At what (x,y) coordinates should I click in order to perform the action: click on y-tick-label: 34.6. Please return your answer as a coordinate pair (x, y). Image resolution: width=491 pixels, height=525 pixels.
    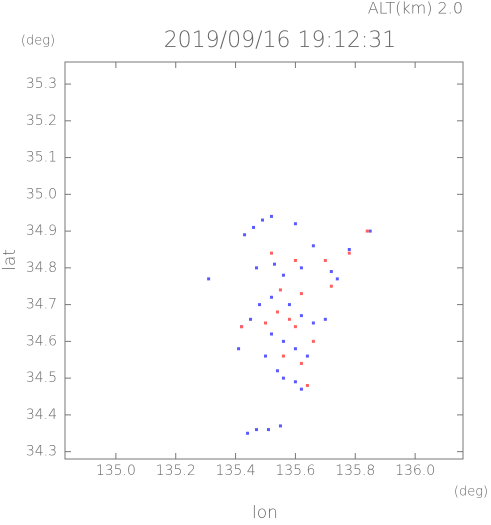
    Looking at the image, I should click on (41, 341).